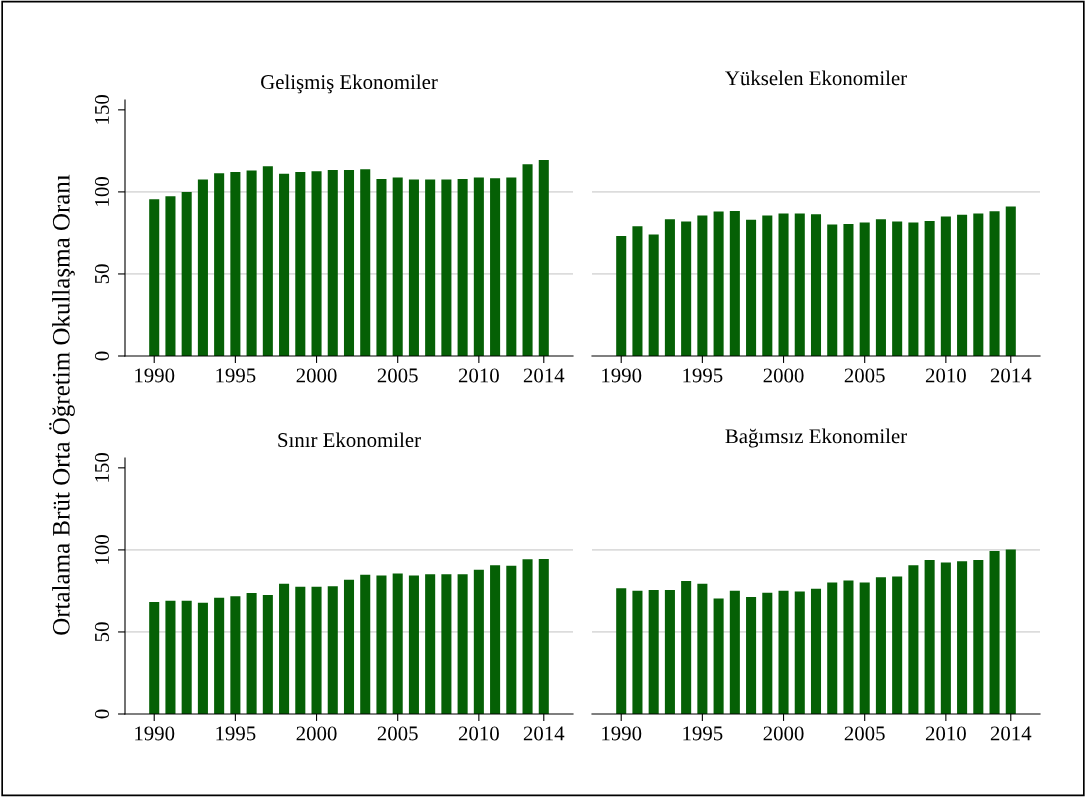 The image size is (1086, 797). Describe the element at coordinates (397, 733) in the screenshot. I see `x-tick-label: 2005` at that location.